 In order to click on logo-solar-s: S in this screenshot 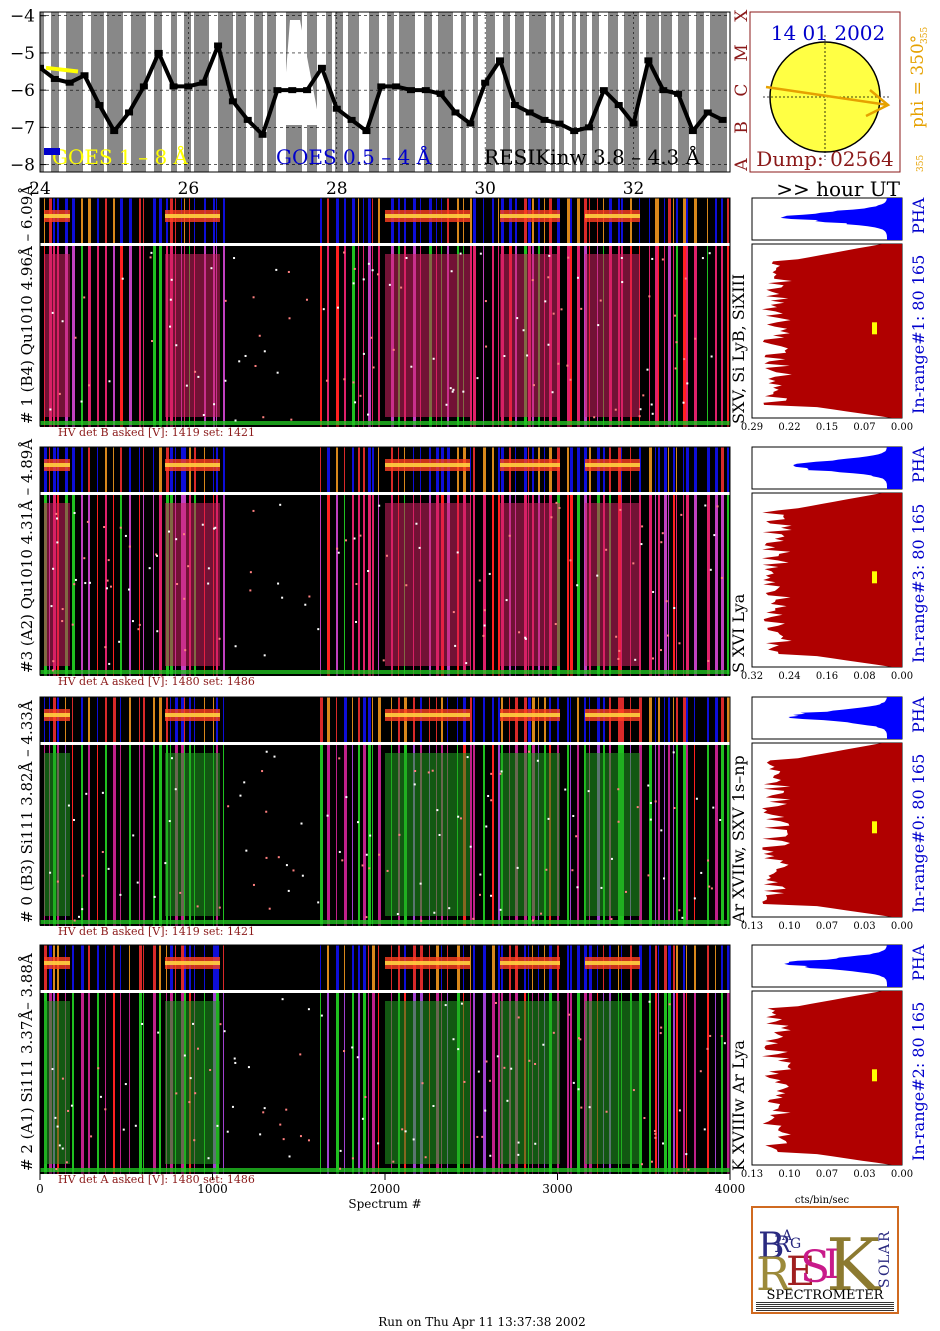, I will do `click(885, 1283)`.